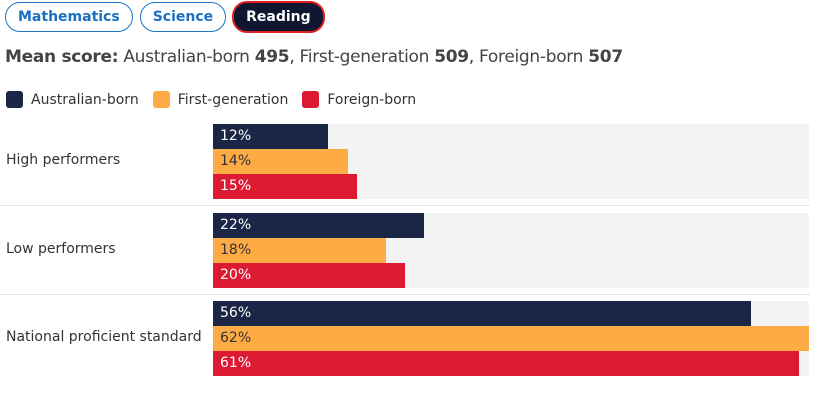  I want to click on bar: 12%, so click(271, 136).